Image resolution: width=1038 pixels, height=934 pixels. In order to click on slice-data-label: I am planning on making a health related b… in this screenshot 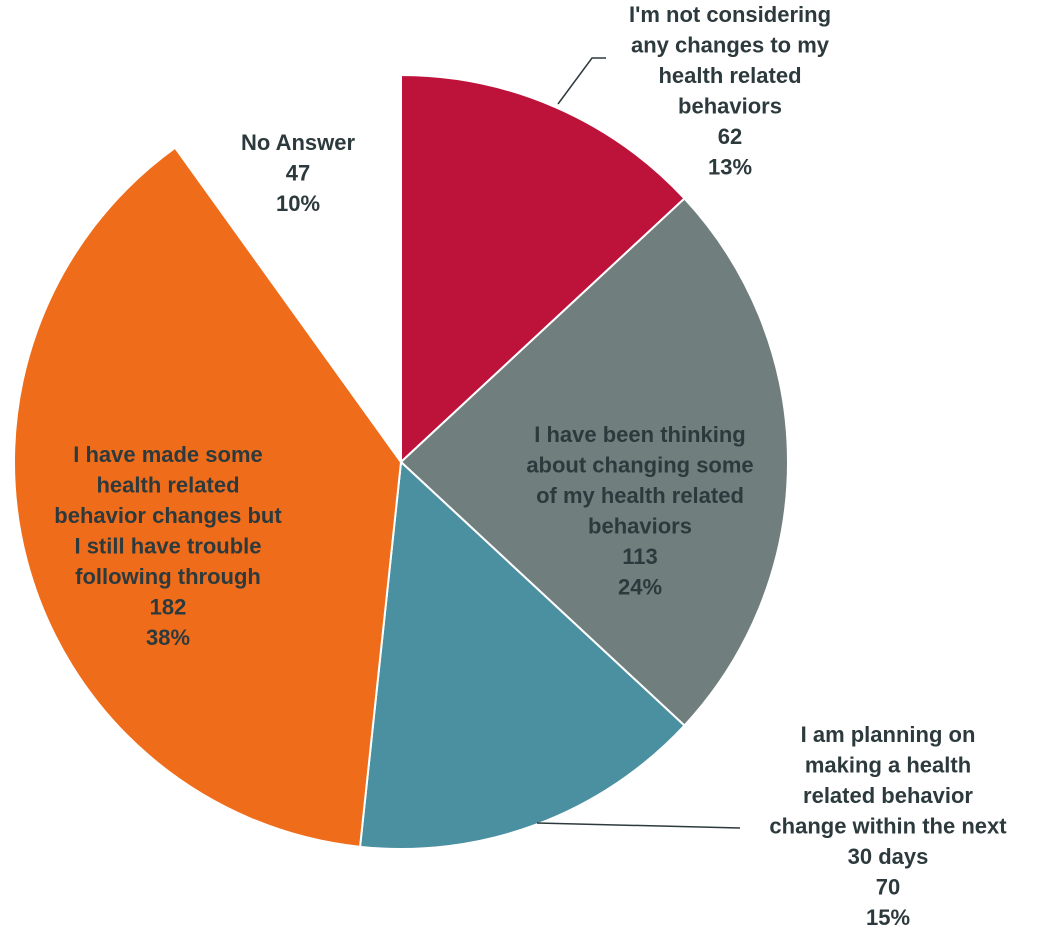, I will do `click(888, 825)`.